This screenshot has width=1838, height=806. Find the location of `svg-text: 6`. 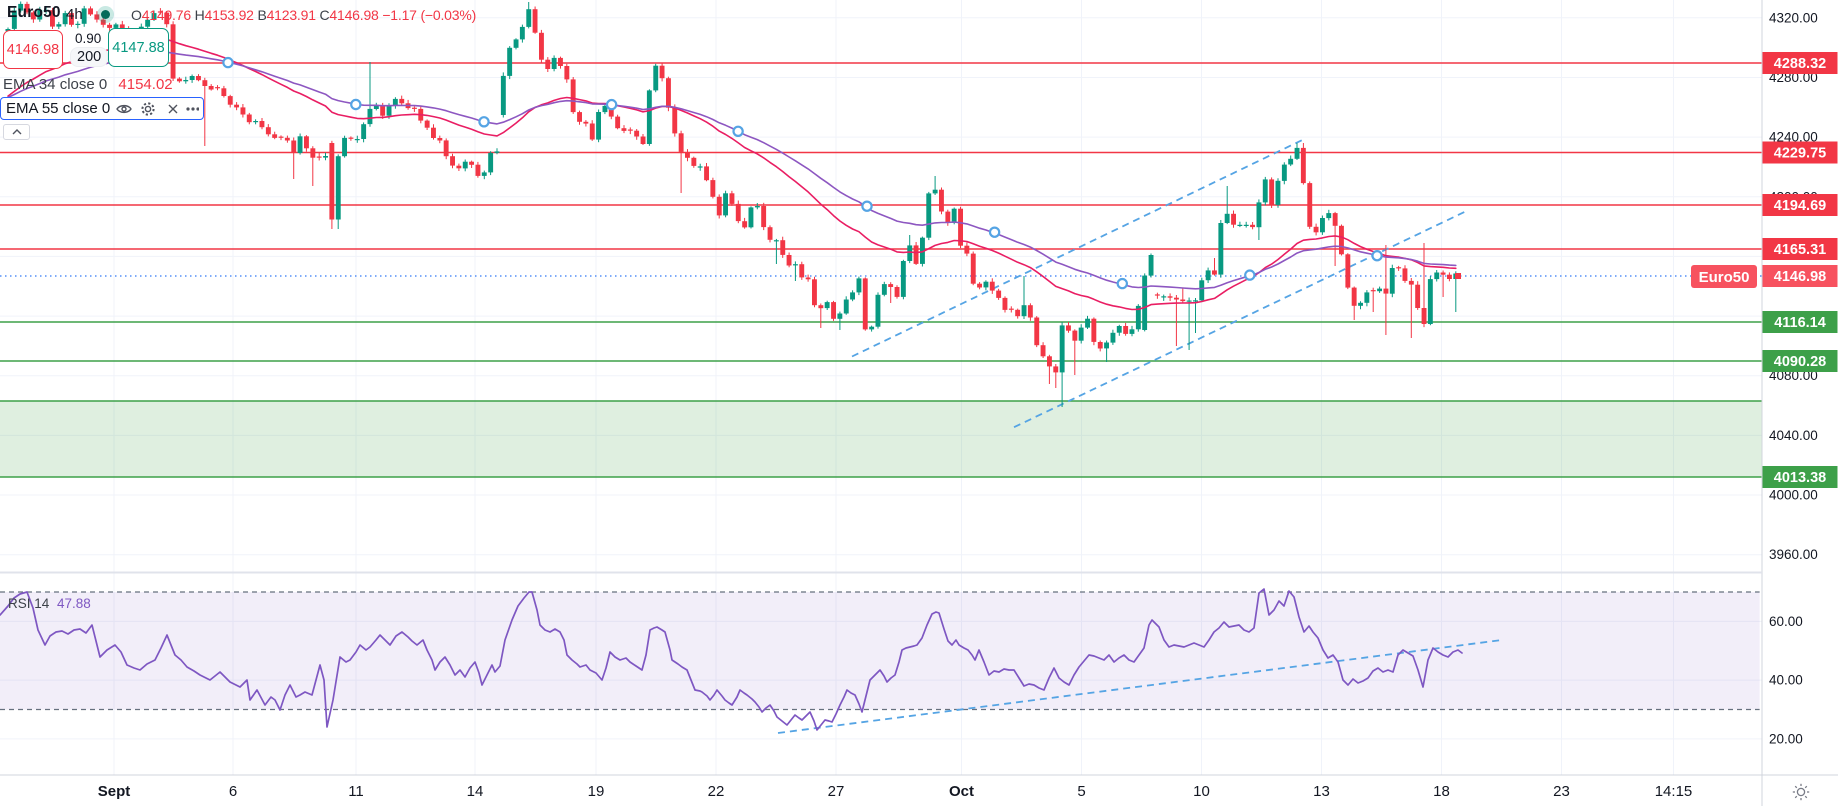

svg-text: 6 is located at coordinates (233, 791).